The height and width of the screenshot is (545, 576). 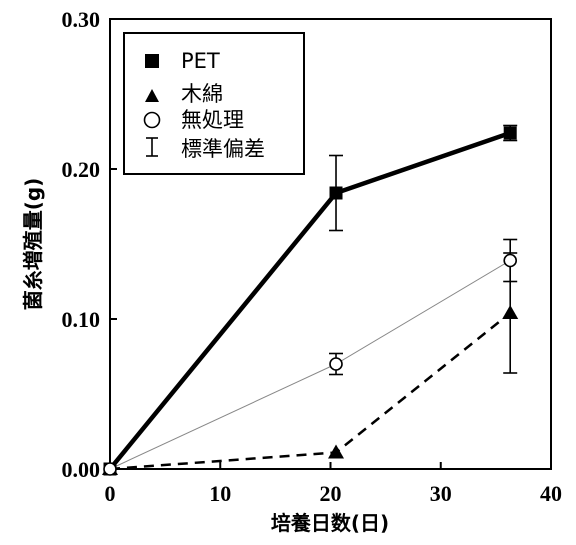 I want to click on y-tick-label: 0.00, so click(x=81, y=469).